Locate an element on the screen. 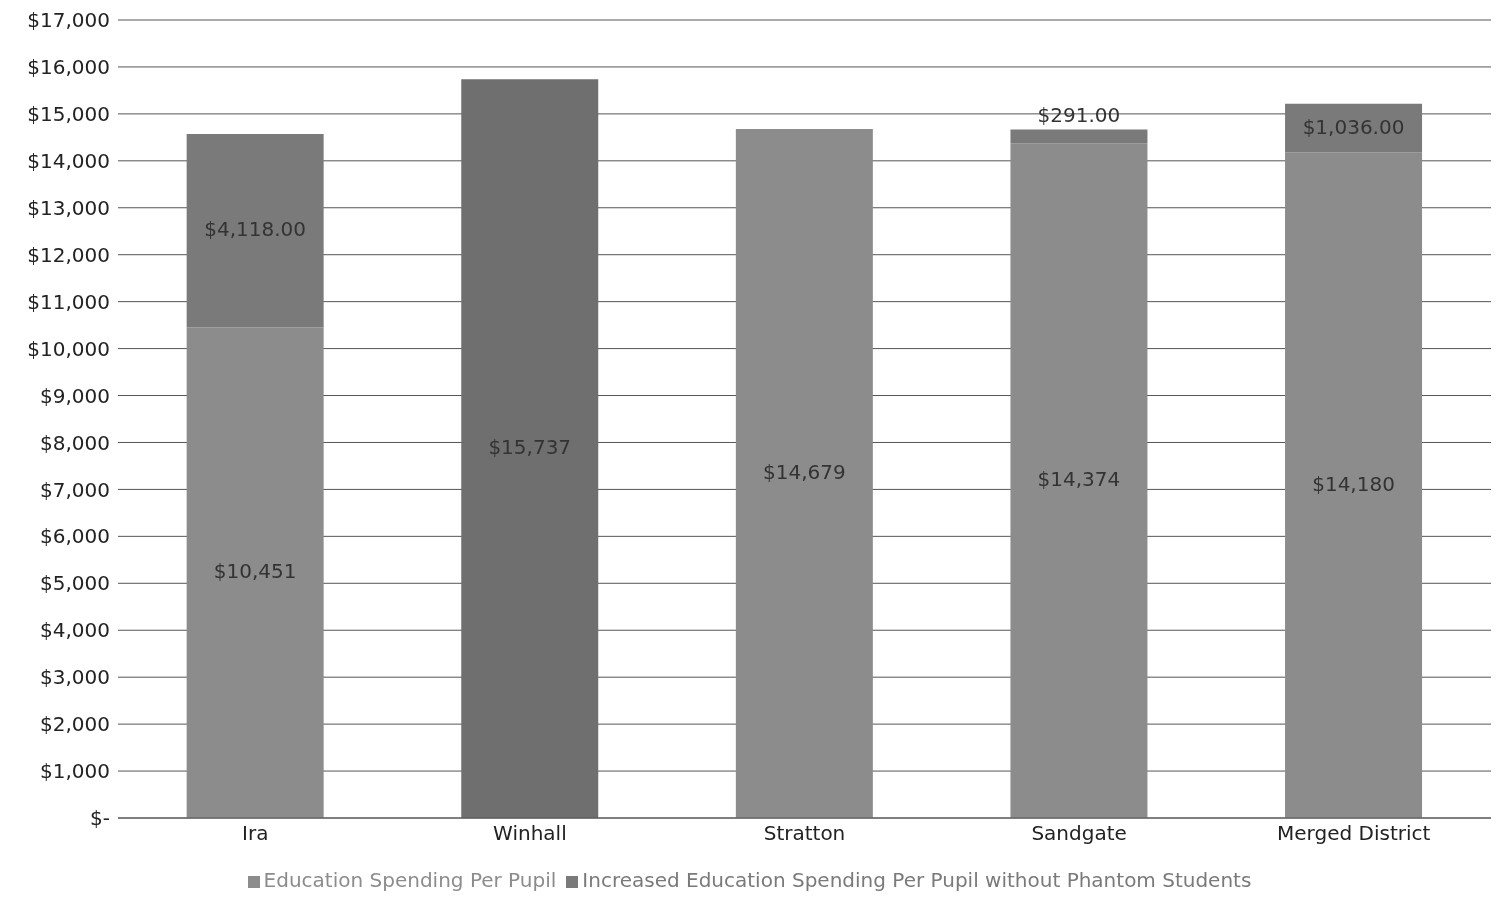 The height and width of the screenshot is (920, 1509). x-tick-label: Merged District is located at coordinates (1354, 833).